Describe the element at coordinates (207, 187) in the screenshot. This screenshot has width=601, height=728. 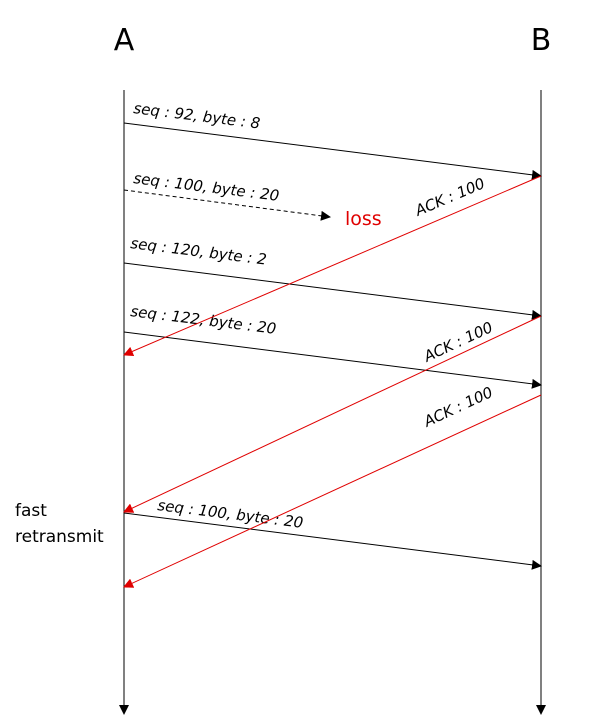
I see `message-label: seq : 100, byte : 20` at that location.